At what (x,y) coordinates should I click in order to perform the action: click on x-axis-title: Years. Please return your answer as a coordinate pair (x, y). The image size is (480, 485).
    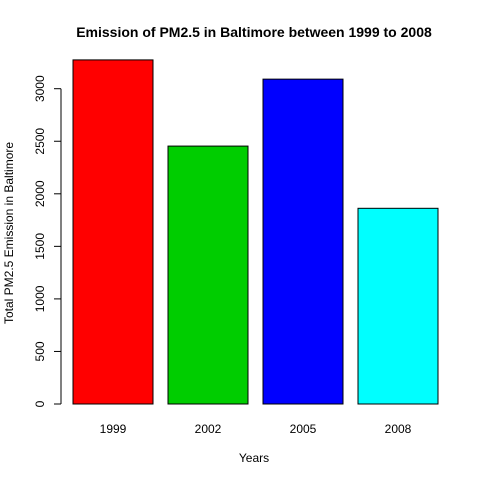
    Looking at the image, I should click on (254, 458).